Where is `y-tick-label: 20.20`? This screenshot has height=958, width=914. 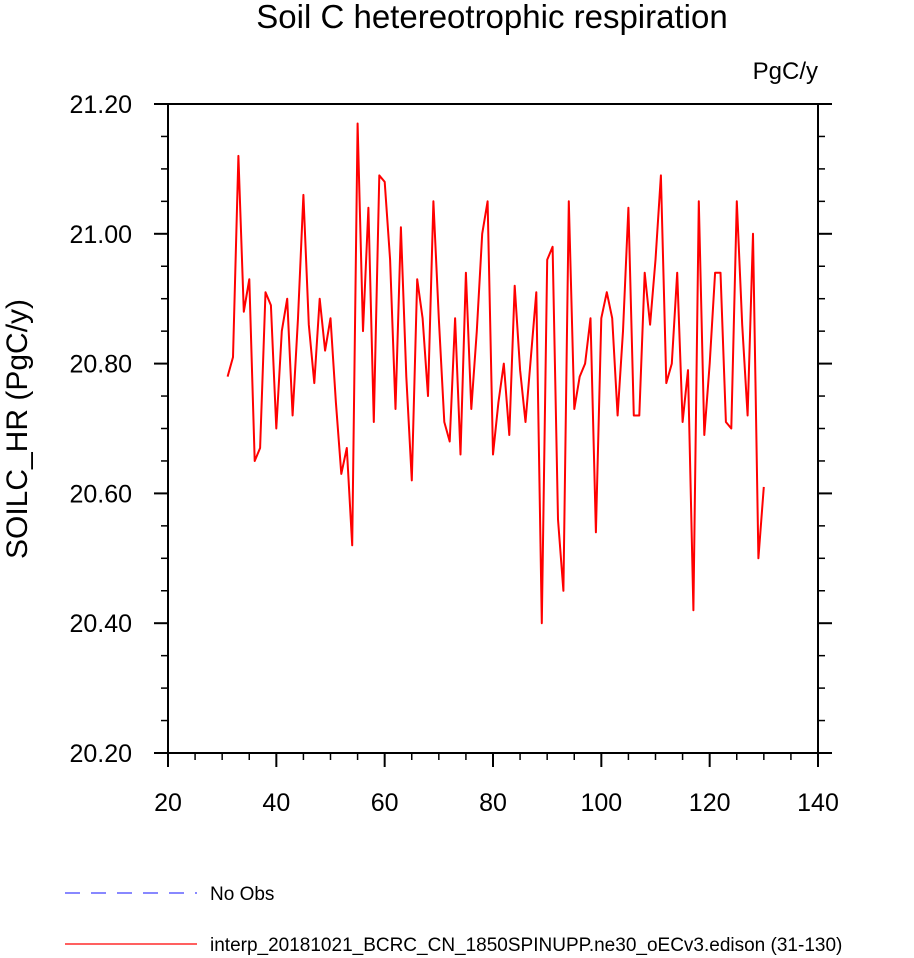
y-tick-label: 20.20 is located at coordinates (100, 754).